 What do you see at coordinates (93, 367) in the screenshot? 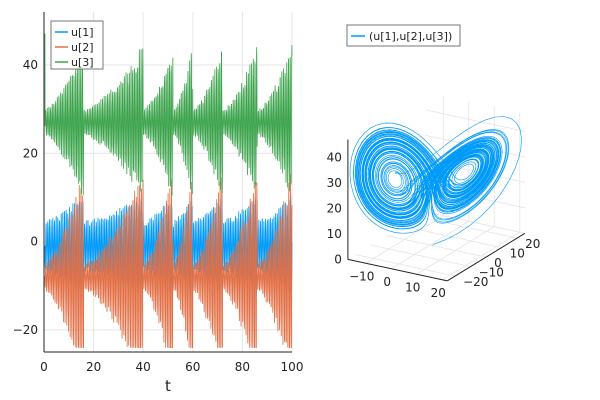
I see `x-tick-label: 20` at bounding box center [93, 367].